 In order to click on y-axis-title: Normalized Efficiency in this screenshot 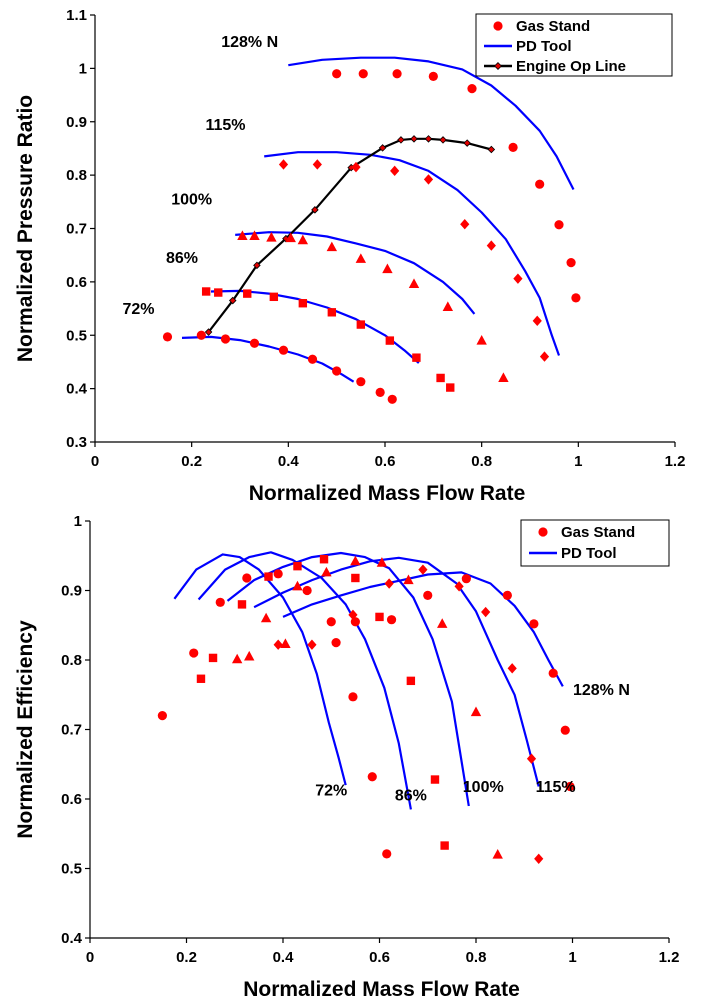, I will do `click(25, 729)`.